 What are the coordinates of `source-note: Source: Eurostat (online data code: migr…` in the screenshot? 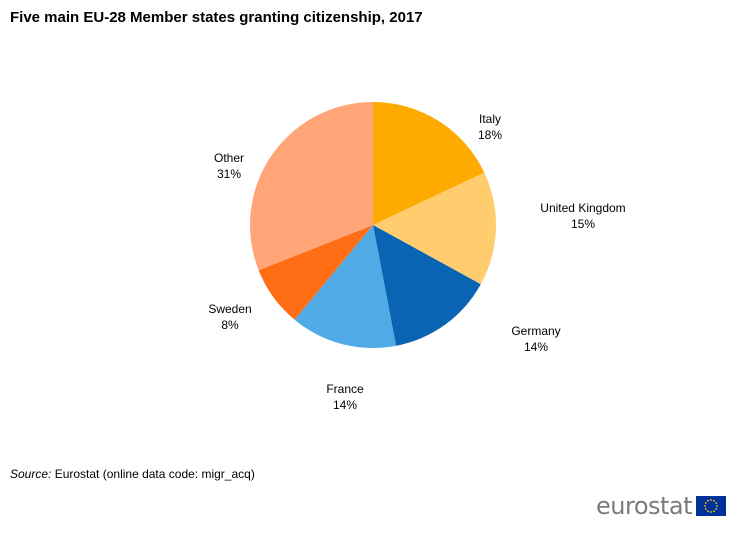 It's located at (132, 474).